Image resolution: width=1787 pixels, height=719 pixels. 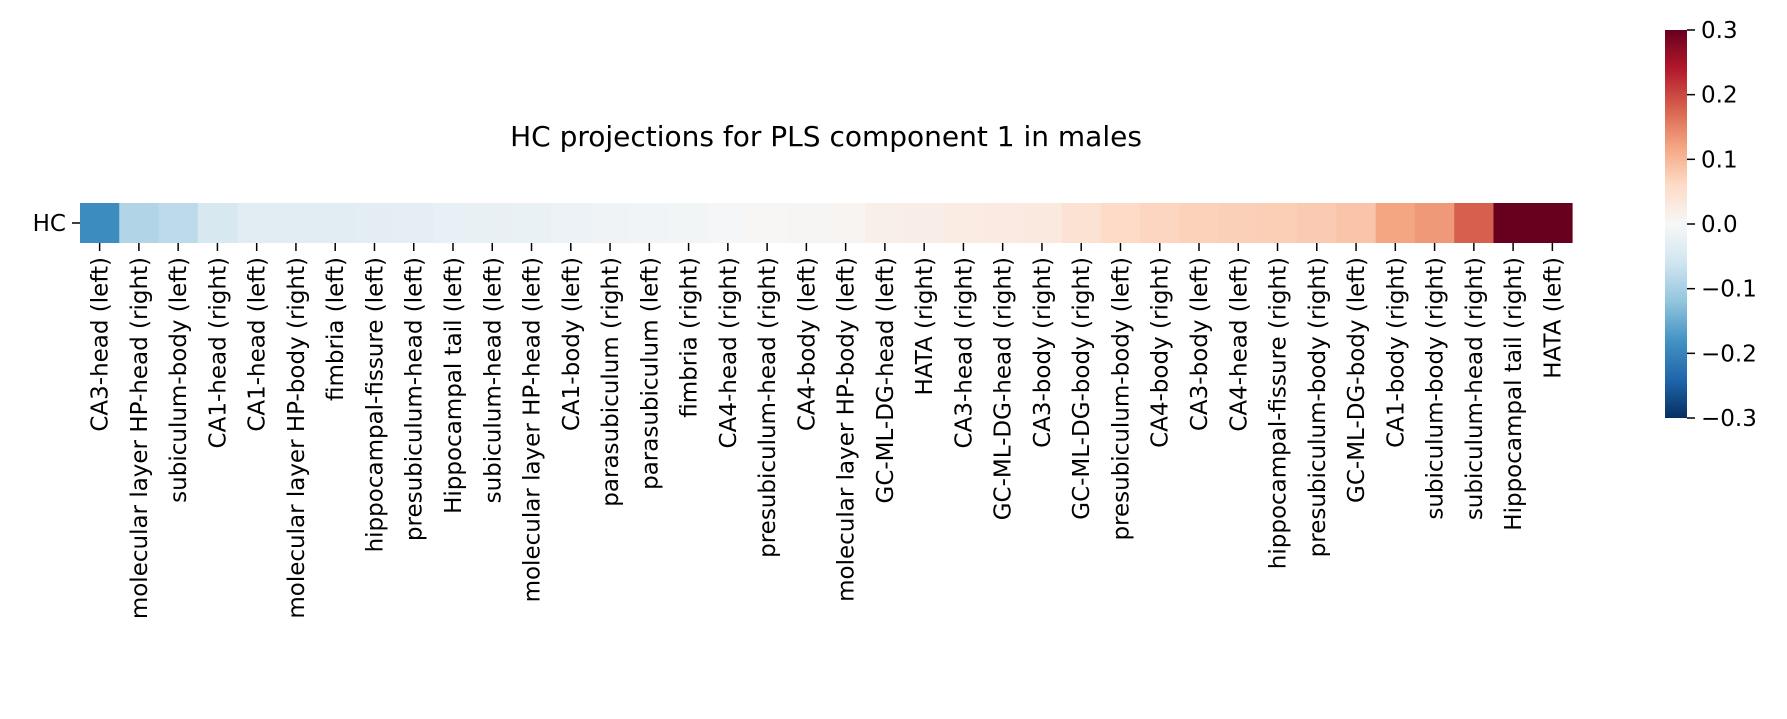 What do you see at coordinates (493, 380) in the screenshot?
I see `x-tick-label: subiculum-head (left)` at bounding box center [493, 380].